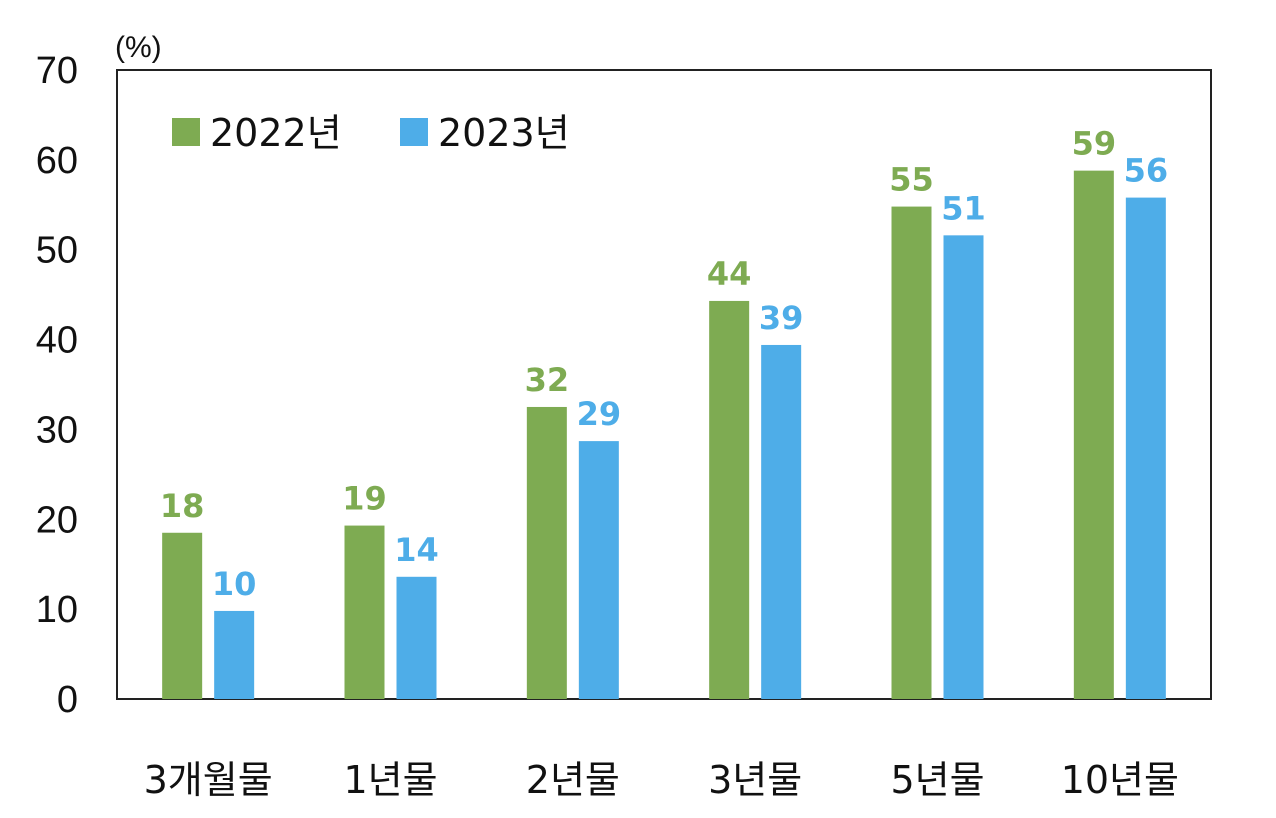  Describe the element at coordinates (755, 780) in the screenshot. I see `x-category-label: 3년물` at that location.